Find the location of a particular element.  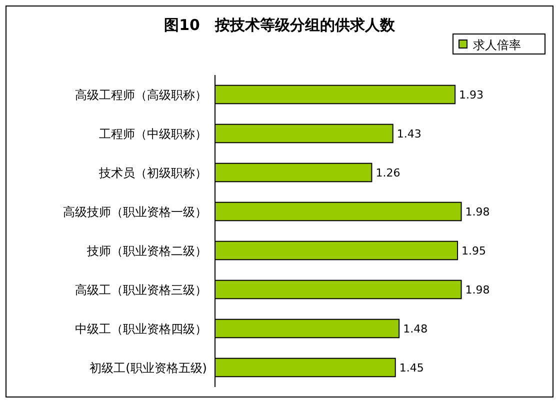

y-tick-label: 高级技师（职业资格一级） is located at coordinates (135, 212).